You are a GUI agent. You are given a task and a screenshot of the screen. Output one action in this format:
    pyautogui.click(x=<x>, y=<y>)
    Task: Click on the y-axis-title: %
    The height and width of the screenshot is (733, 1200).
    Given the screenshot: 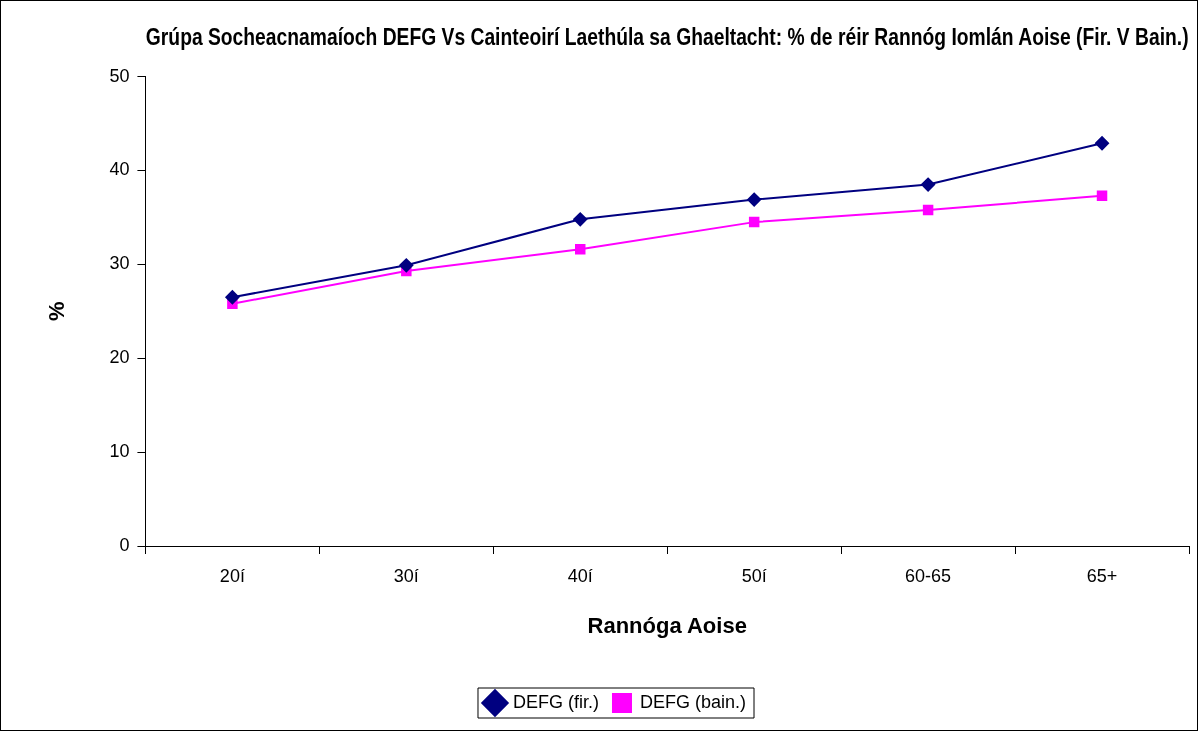 What is the action you would take?
    pyautogui.click(x=57, y=311)
    